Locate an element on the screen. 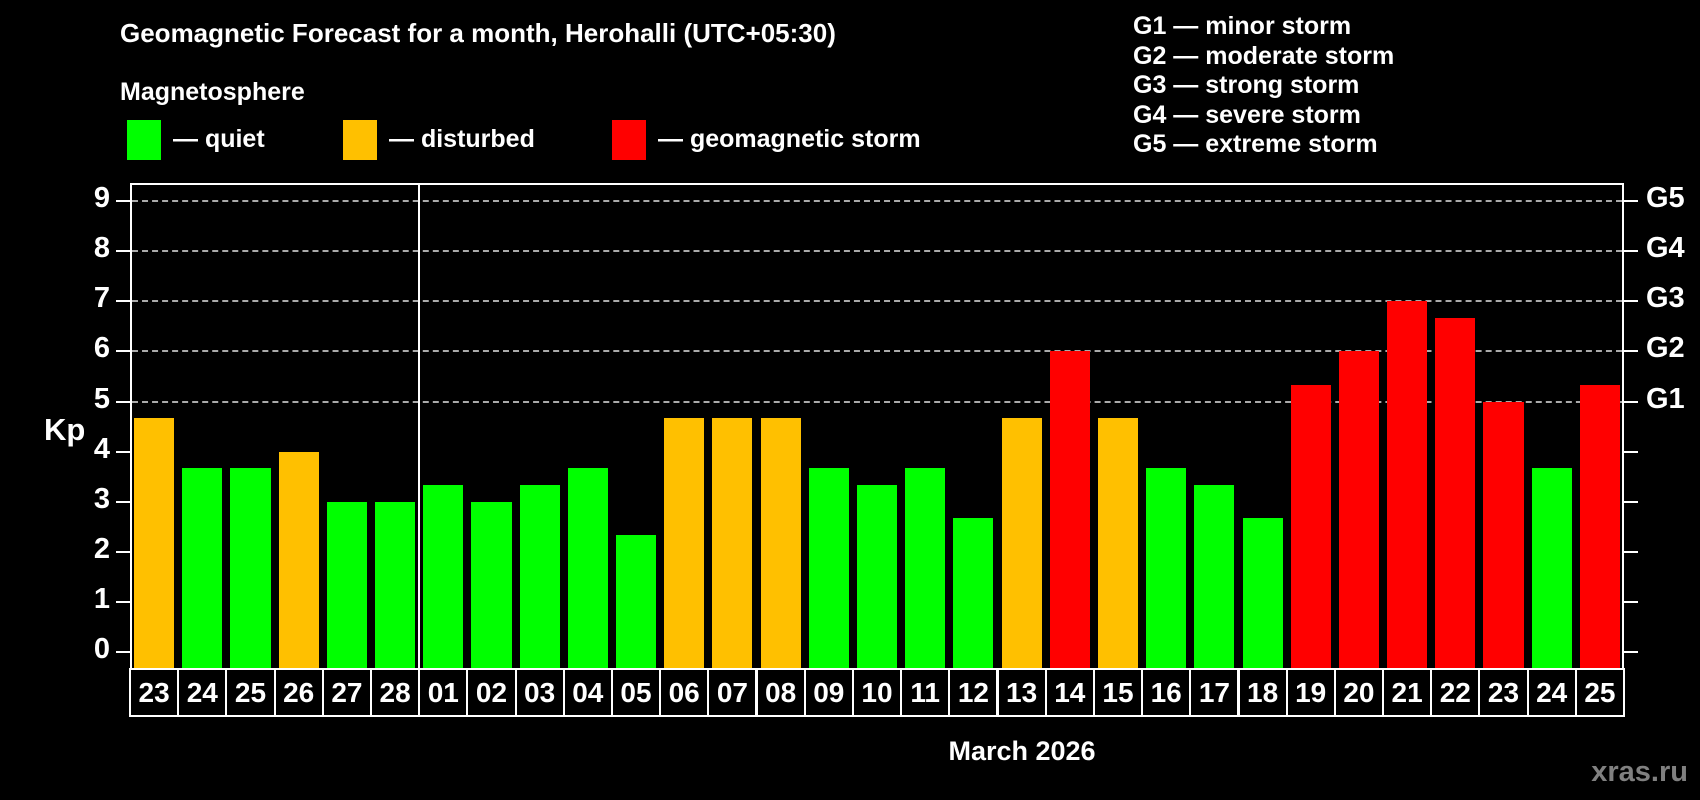 The height and width of the screenshot is (800, 1700). legend-item-storm: — geomagnetic storm is located at coordinates (777, 140).